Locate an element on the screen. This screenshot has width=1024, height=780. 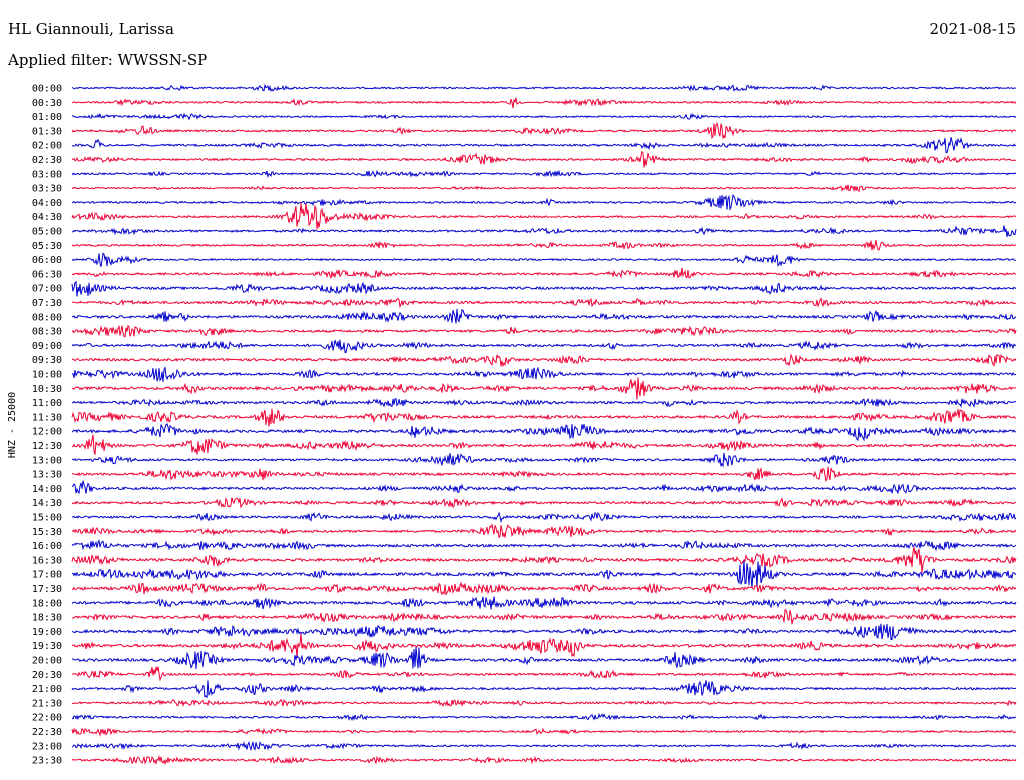
tick-label: 23:30 is located at coordinates (47, 761).